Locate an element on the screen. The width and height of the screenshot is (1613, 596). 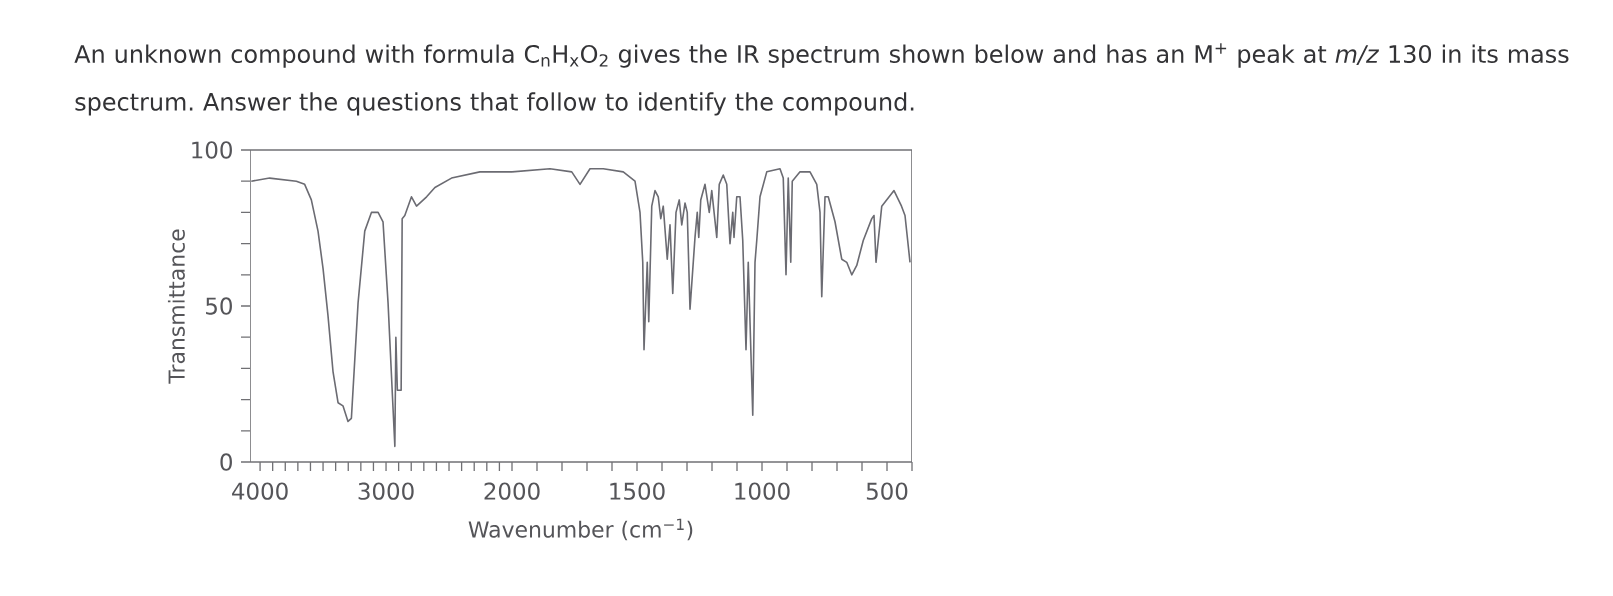
x-tick-label: 4000 is located at coordinates (260, 491).